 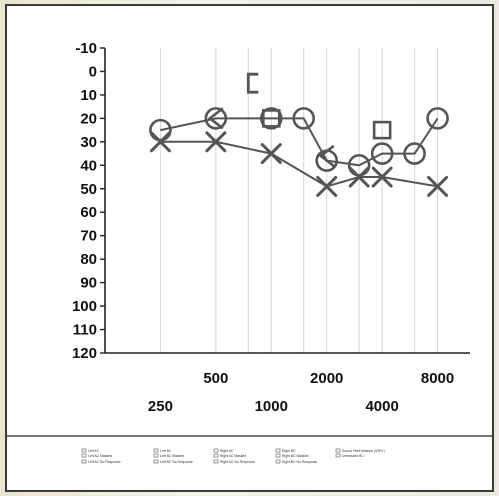 I want to click on legend-label: Left BC, so click(x=166, y=451).